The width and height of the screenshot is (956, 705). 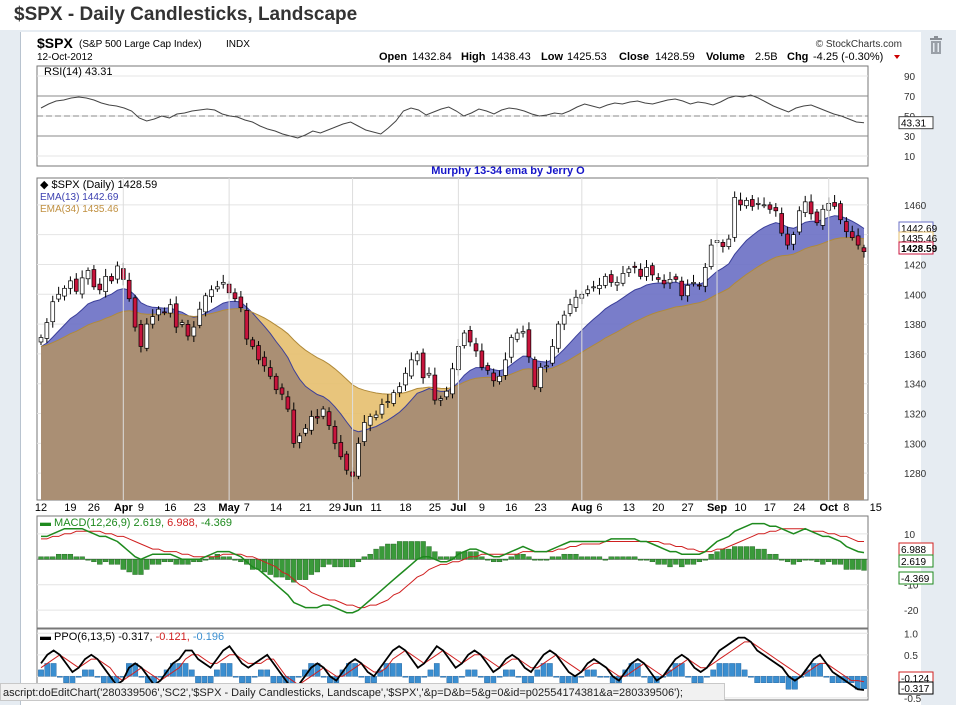 What do you see at coordinates (911, 656) in the screenshot?
I see `y-tick-label: 0.5` at bounding box center [911, 656].